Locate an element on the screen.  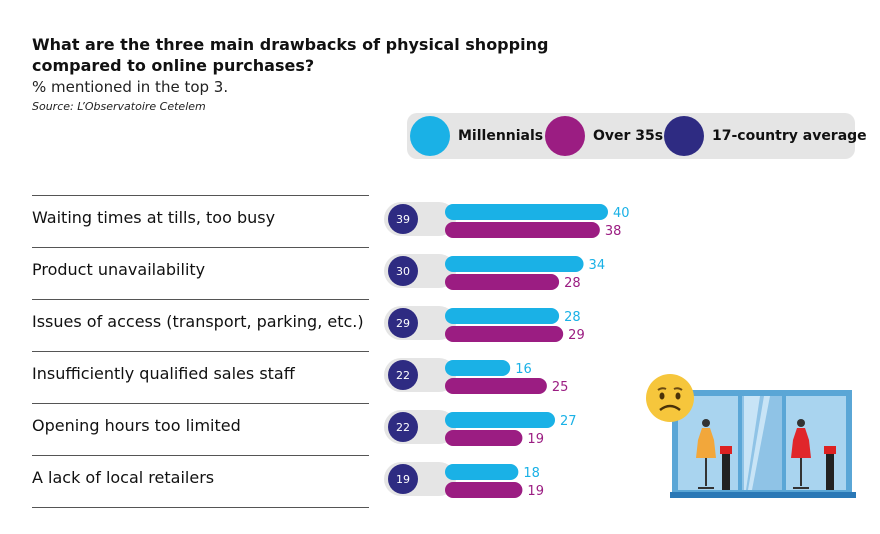
legend-item-over-35s: Over 35s is located at coordinates (604, 136).